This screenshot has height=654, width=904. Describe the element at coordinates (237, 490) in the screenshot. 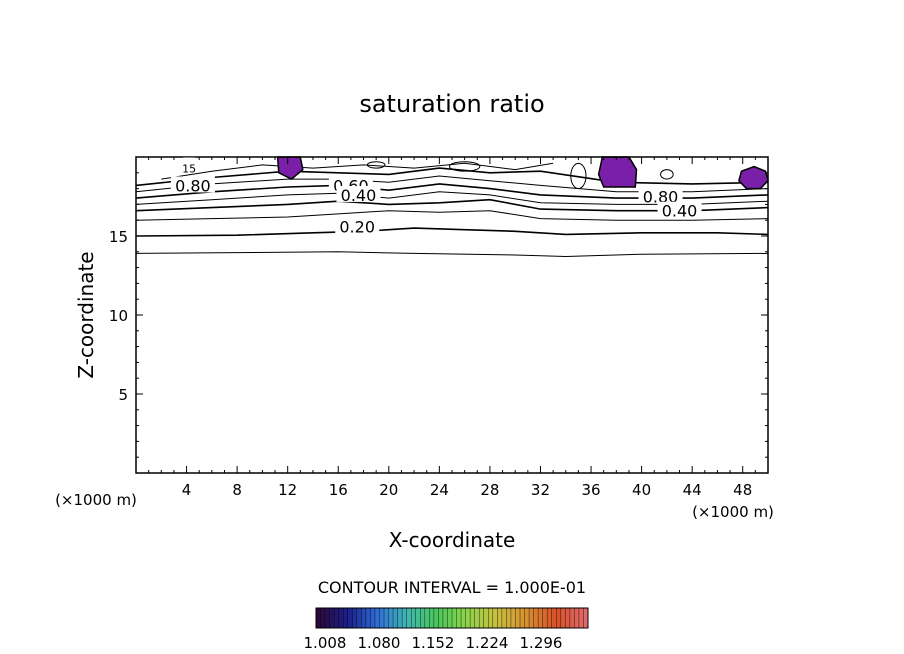

I see `x-tick-label: 8` at that location.